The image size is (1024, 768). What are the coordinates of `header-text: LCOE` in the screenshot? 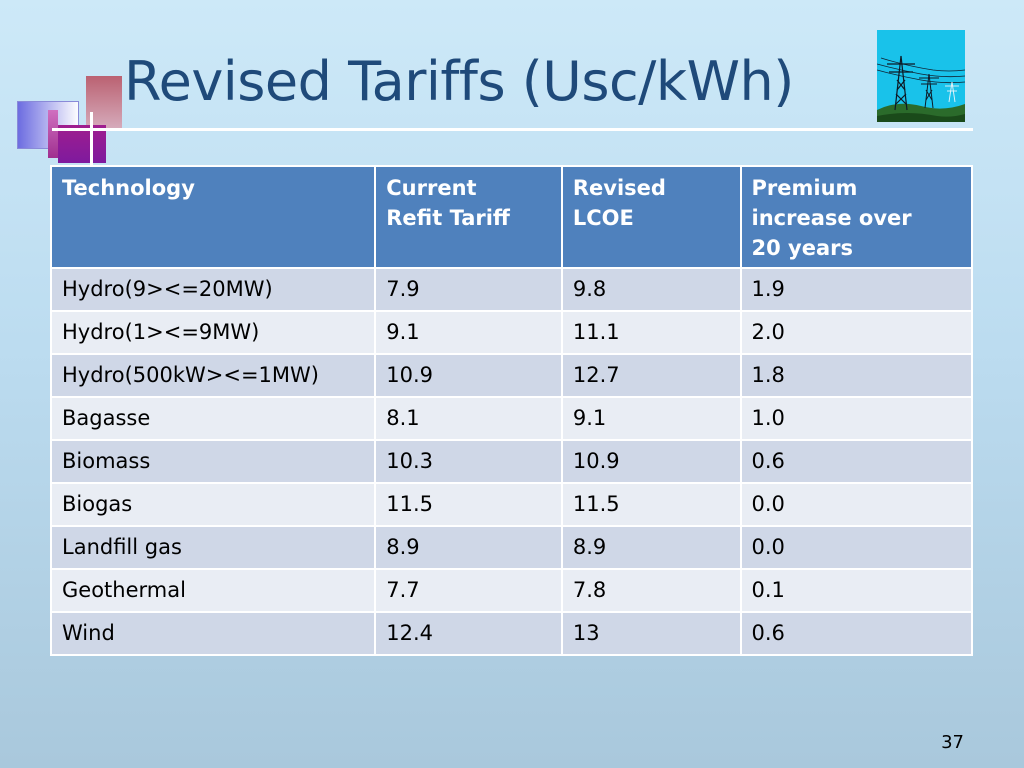 It's located at (603, 218).